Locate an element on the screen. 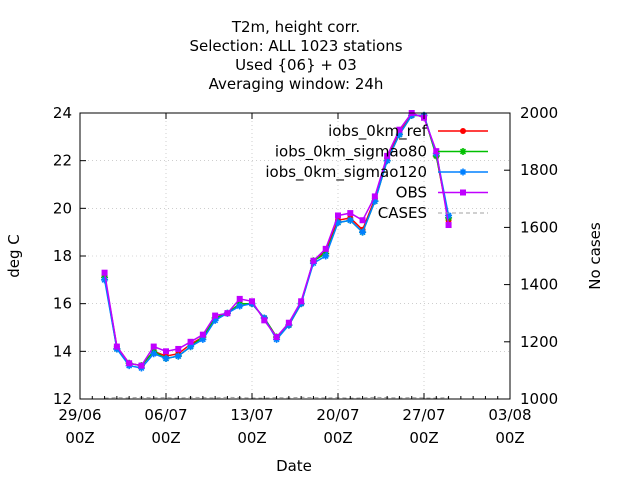 This screenshot has height=480, width=640. legend-label: iobs_0km_sigmao120 is located at coordinates (346, 172).